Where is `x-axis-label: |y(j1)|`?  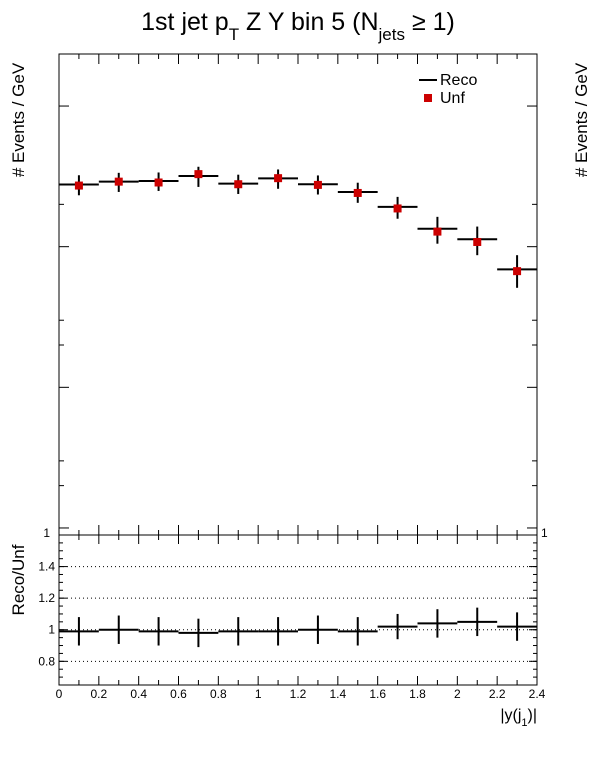 x-axis-label: |y(j1)| is located at coordinates (518, 718).